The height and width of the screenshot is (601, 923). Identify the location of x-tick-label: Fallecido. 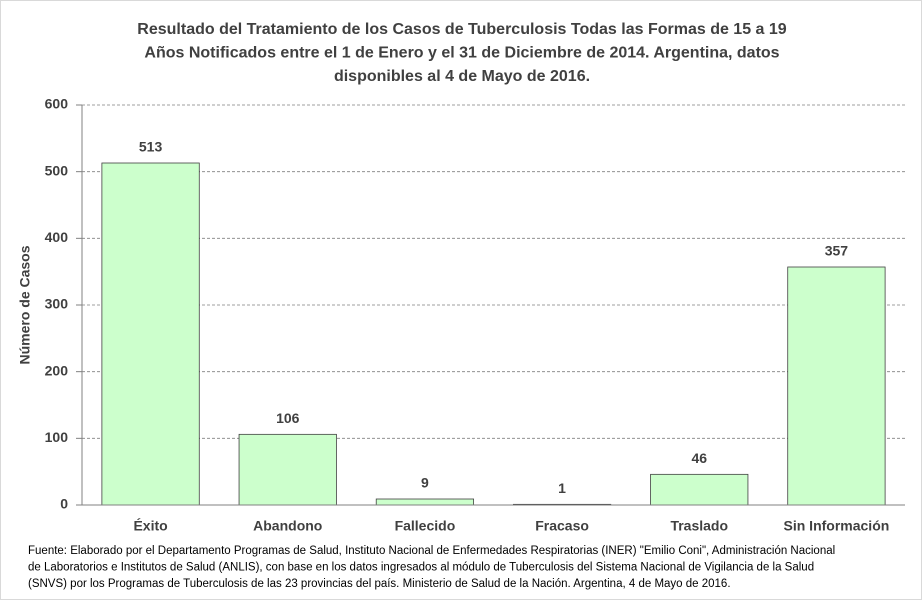
(425, 526).